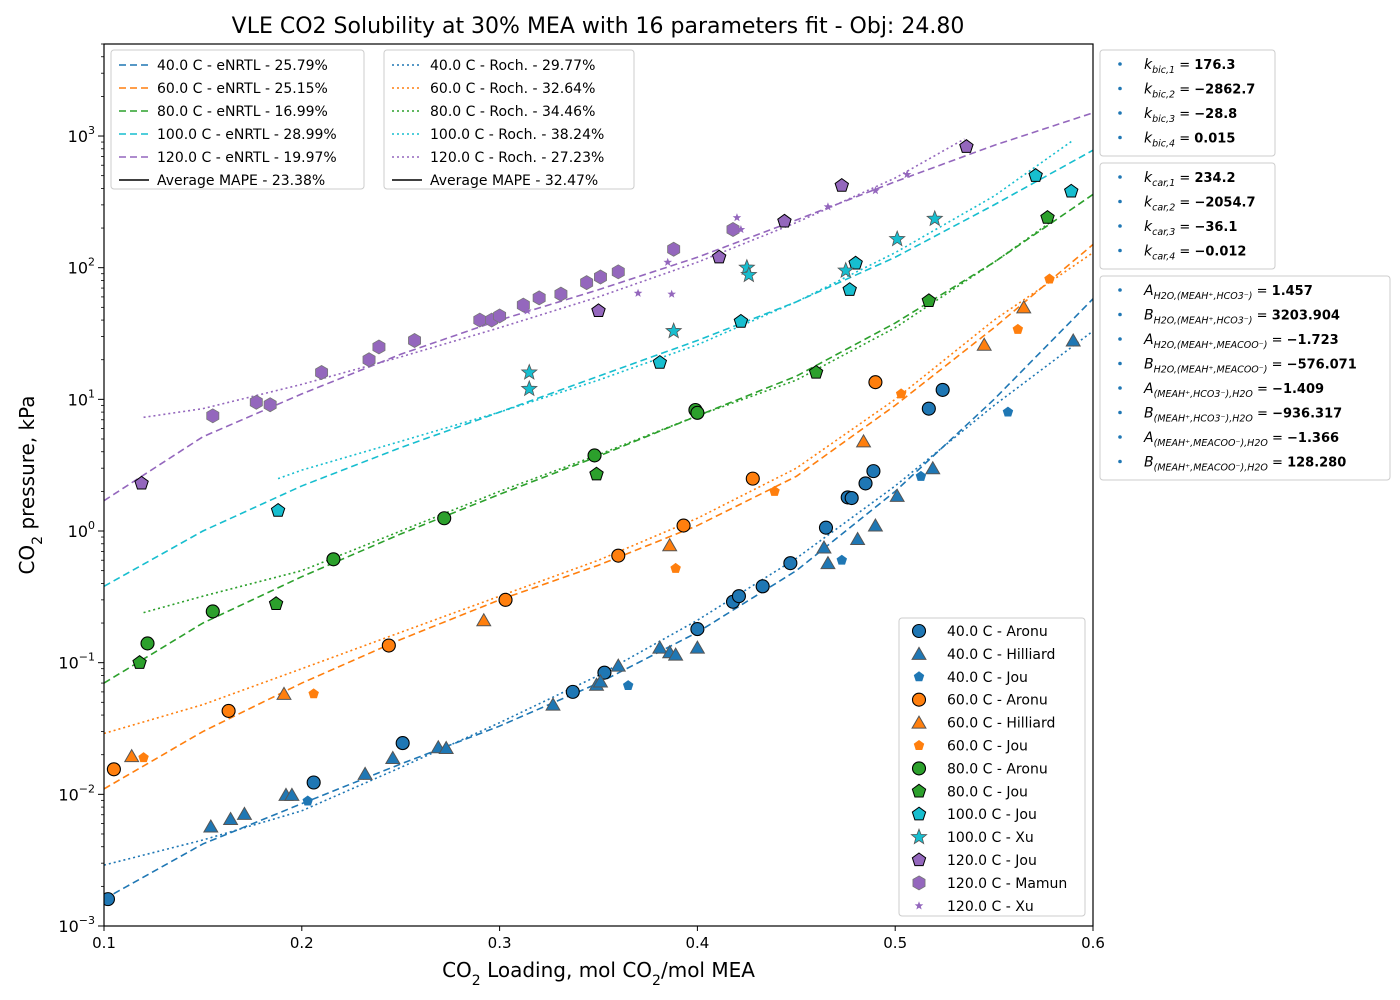 The width and height of the screenshot is (1400, 1000). Describe the element at coordinates (992, 861) in the screenshot. I see `legend-entry: 120.0 C - Jou` at that location.